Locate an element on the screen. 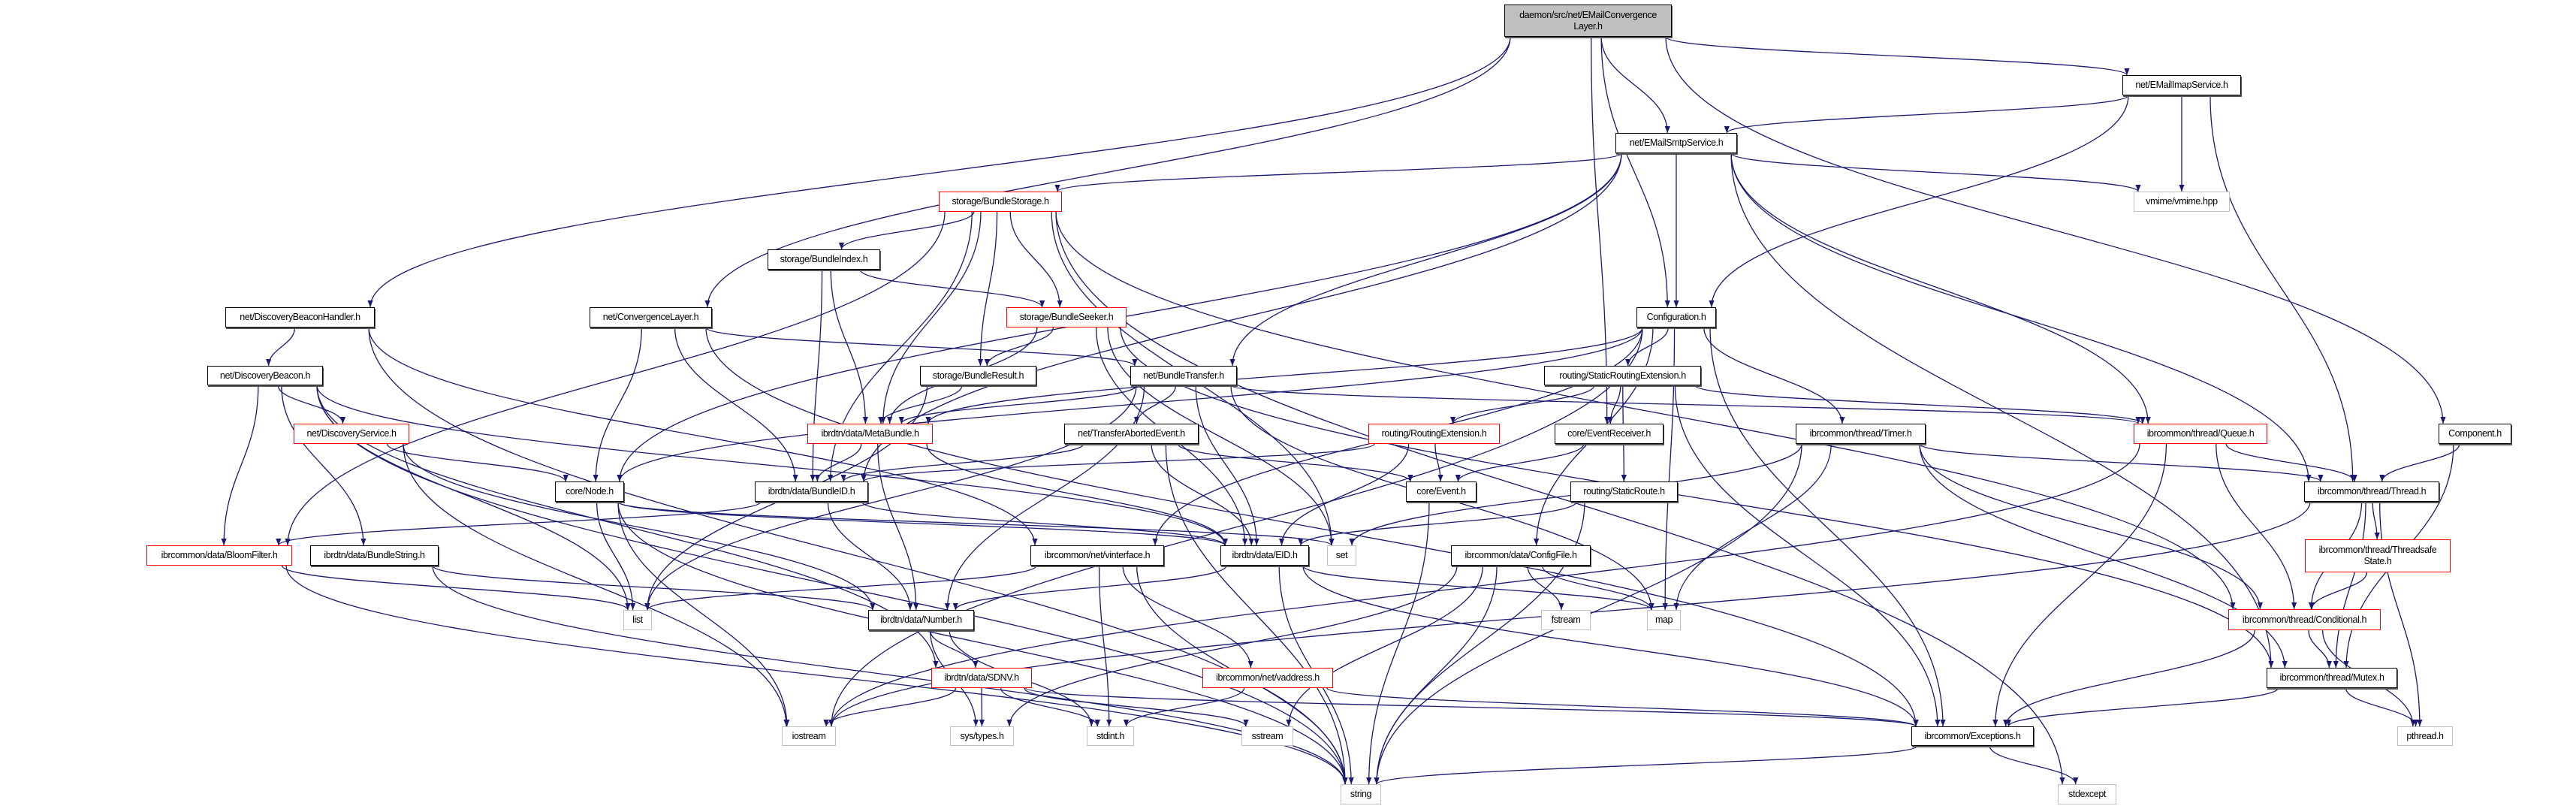 This screenshot has width=2576, height=809. graph-node-exceptions: ibrcommon/Exceptions.h is located at coordinates (1972, 736).